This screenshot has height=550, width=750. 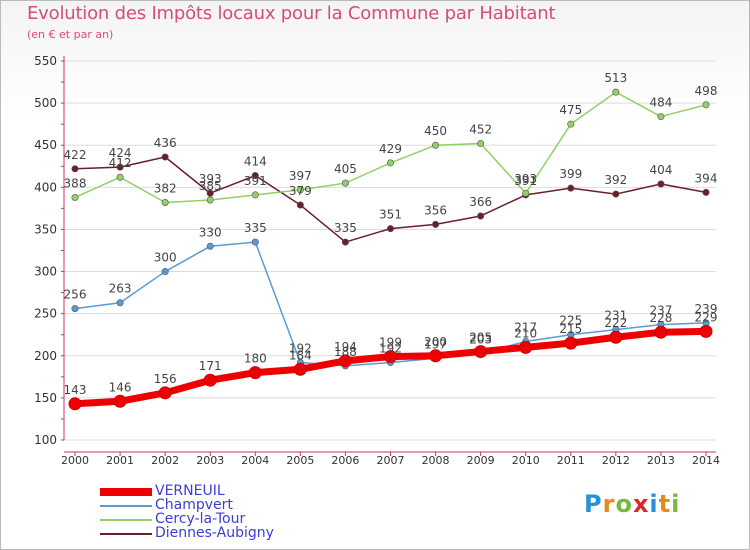 What do you see at coordinates (435, 210) in the screenshot?
I see `data-label: 356` at bounding box center [435, 210].